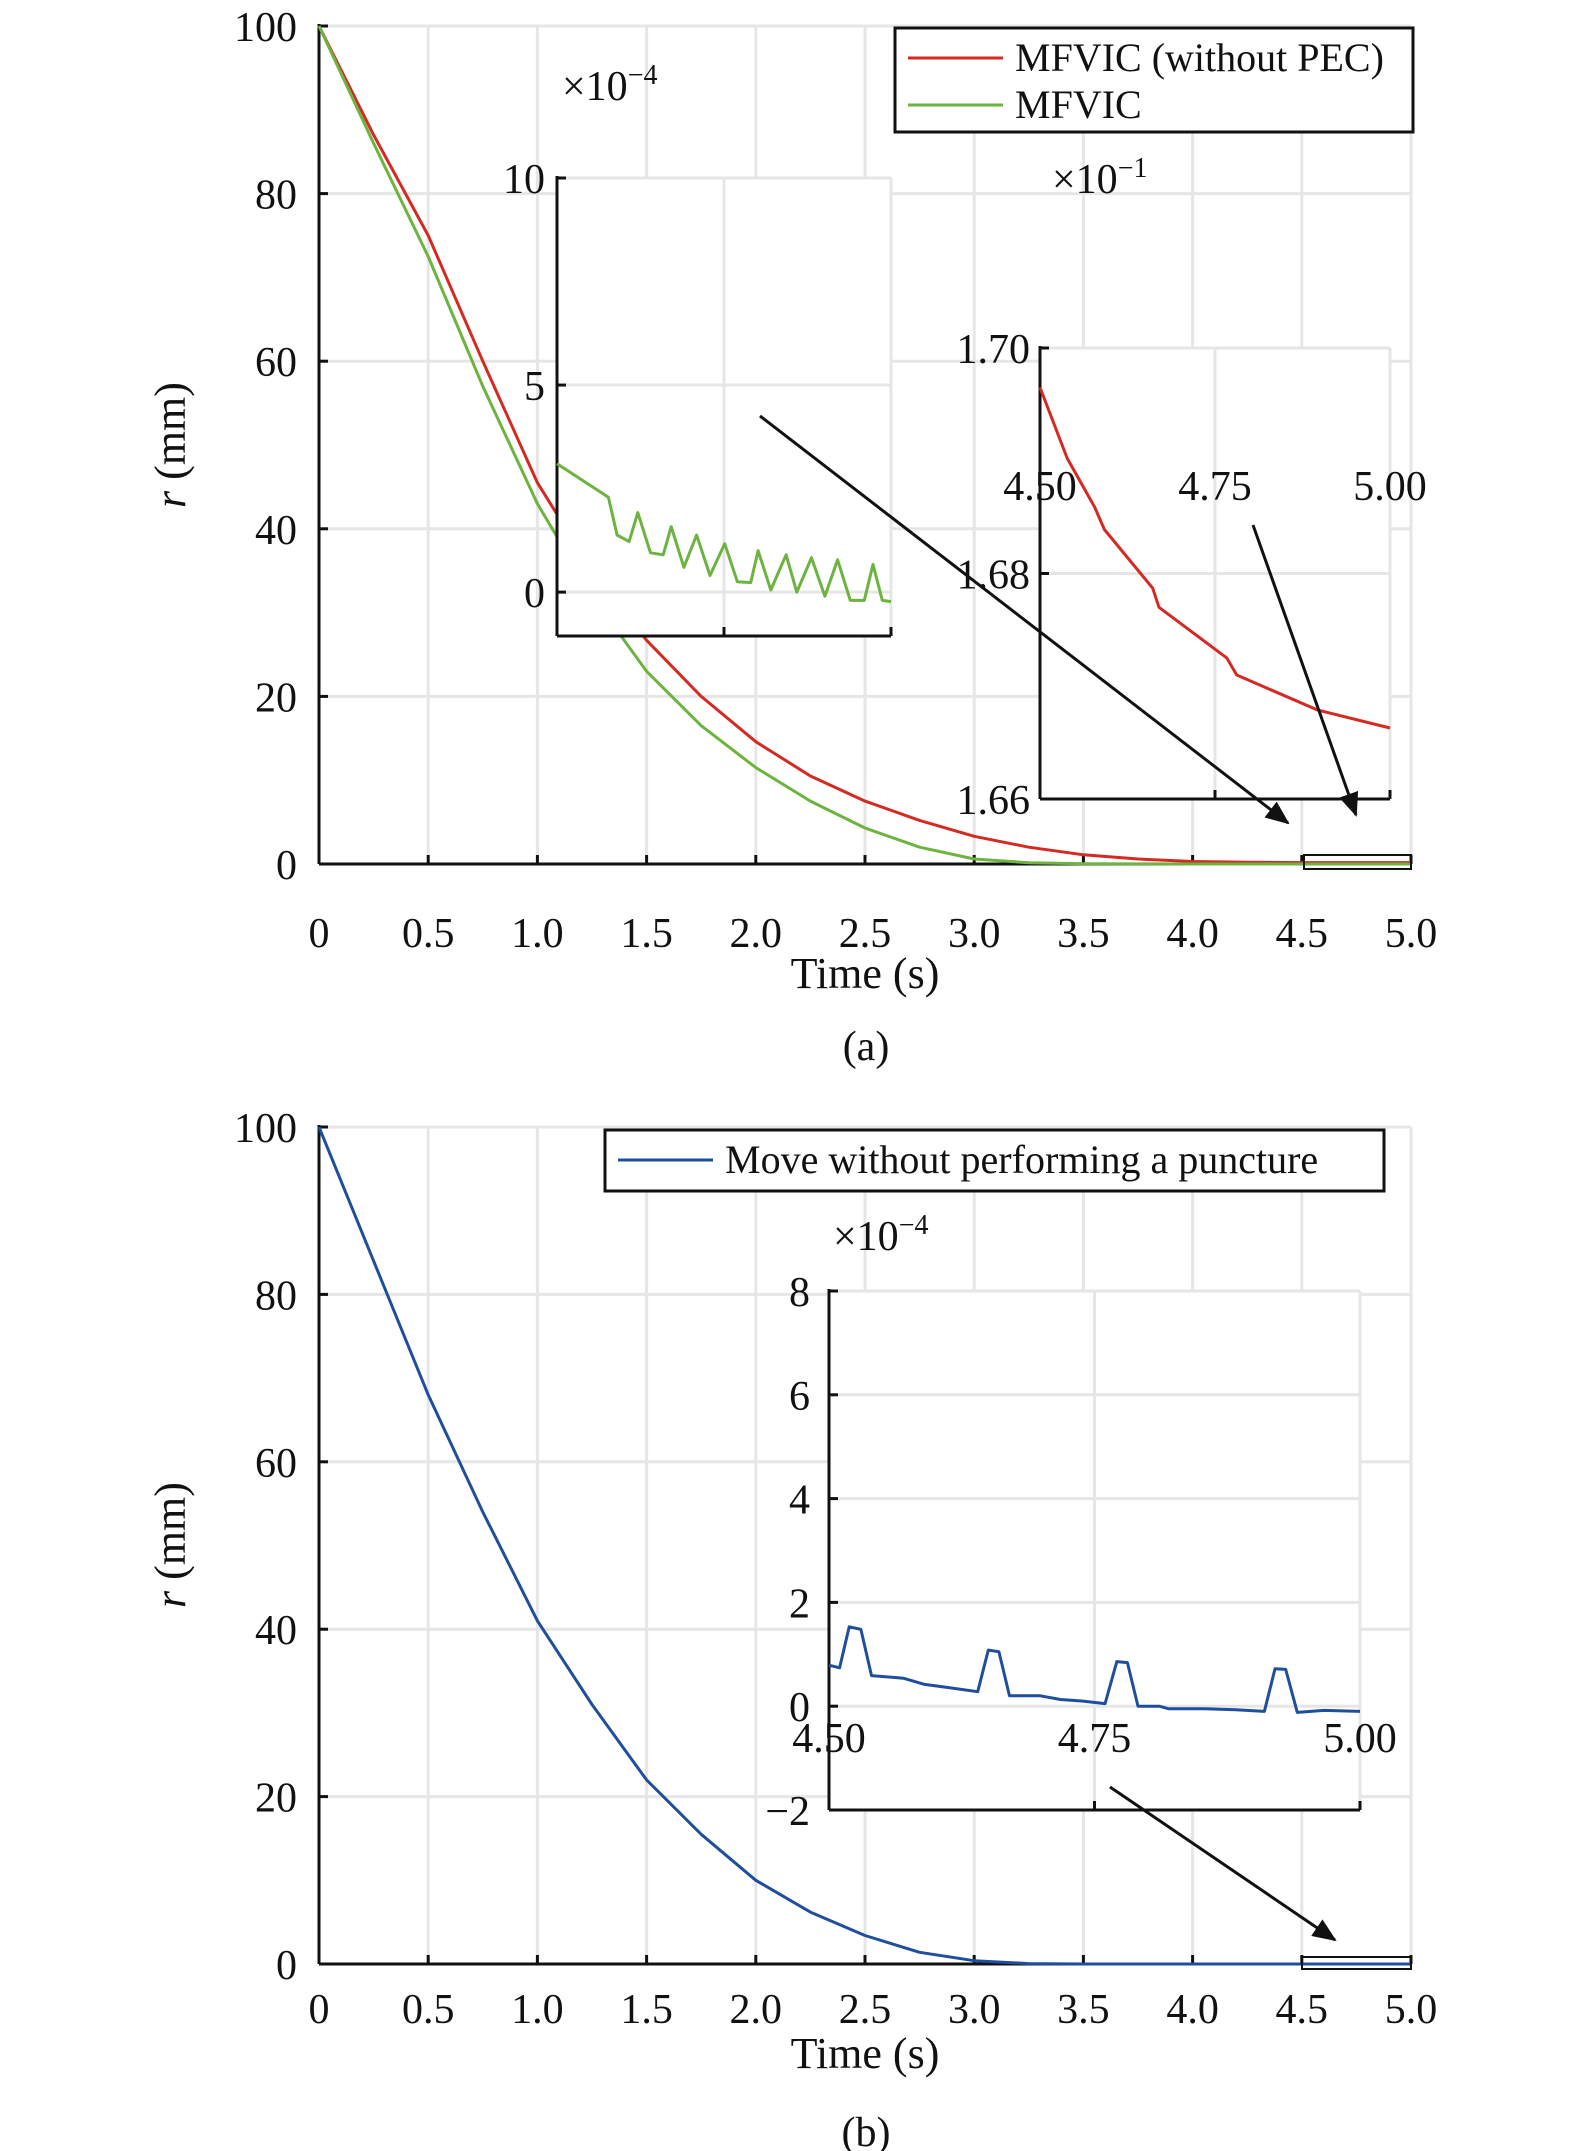 Image resolution: width=1575 pixels, height=2151 pixels. What do you see at coordinates (994, 350) in the screenshot?
I see `y-tick-label: 1.70` at bounding box center [994, 350].